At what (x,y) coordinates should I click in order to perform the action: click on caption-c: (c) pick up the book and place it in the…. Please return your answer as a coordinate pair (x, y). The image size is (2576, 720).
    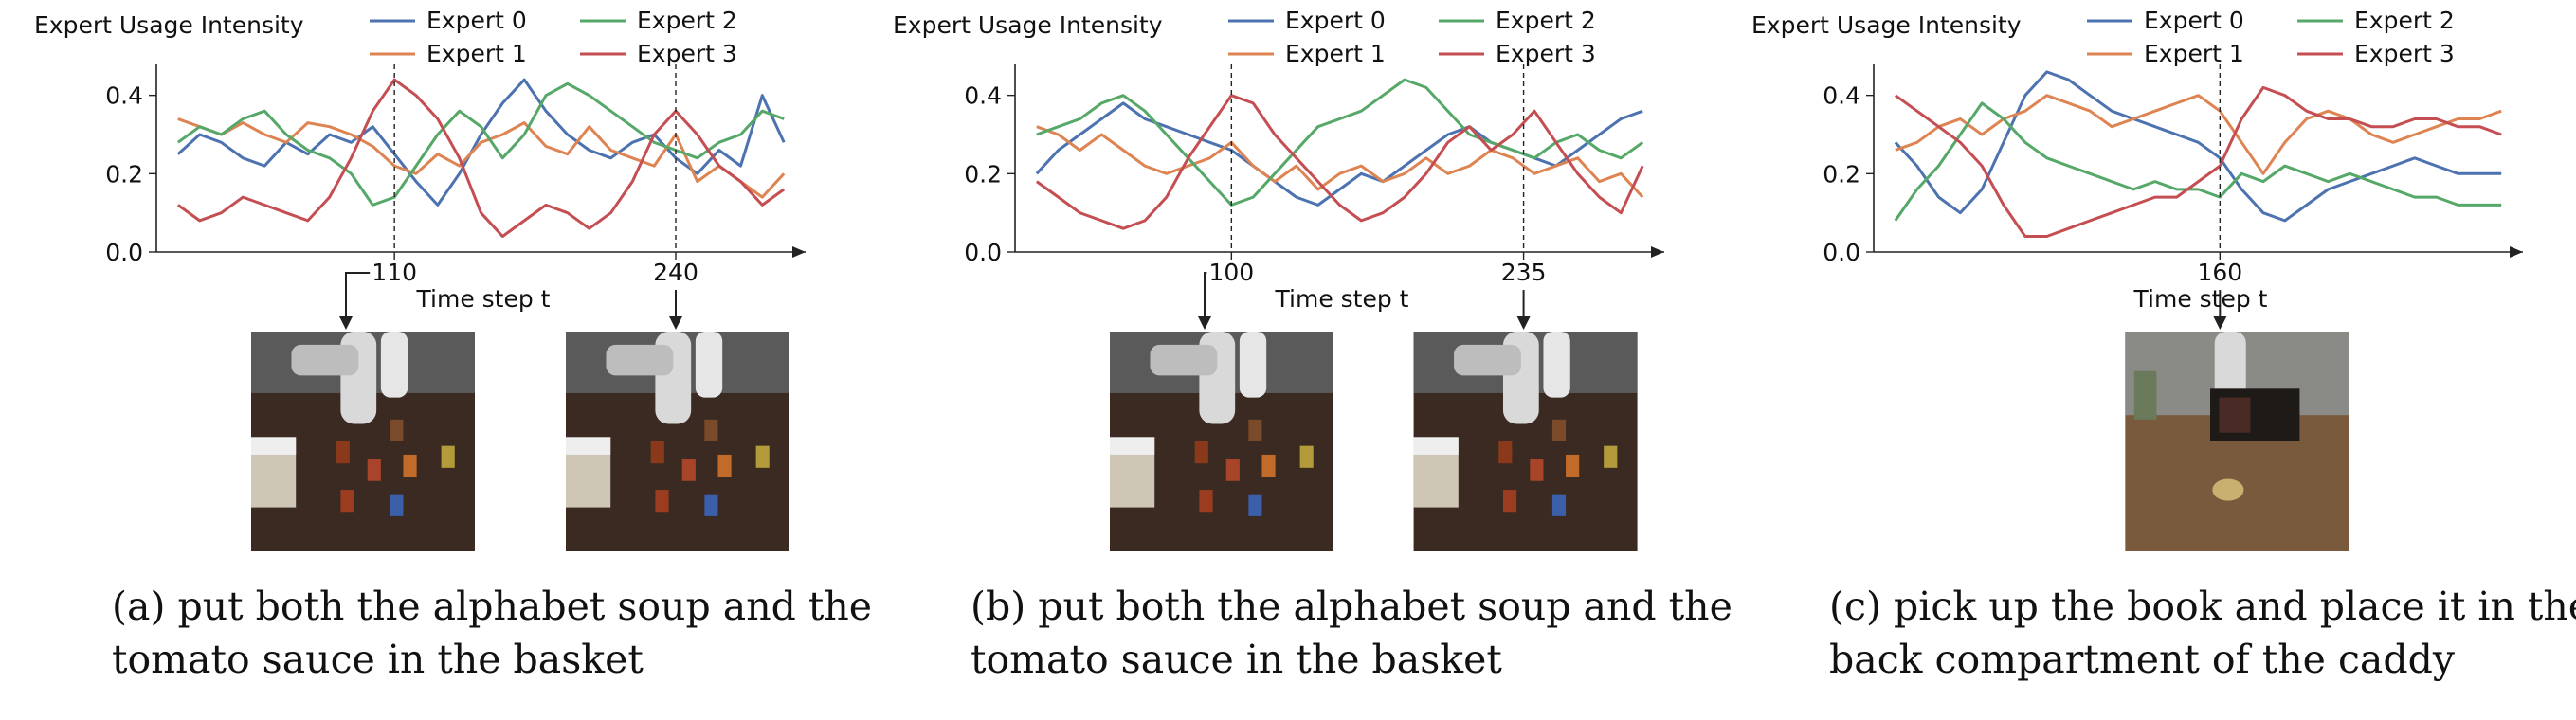
    Looking at the image, I should click on (2202, 633).